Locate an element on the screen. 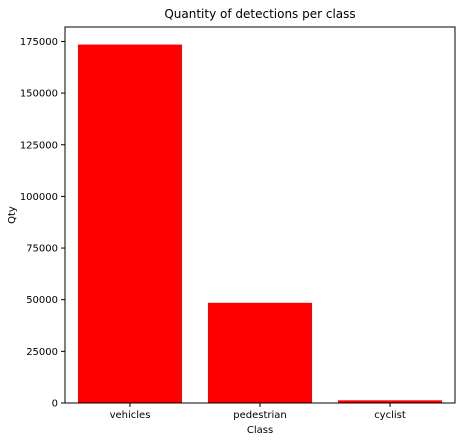  y-axis-title: Qty is located at coordinates (12, 215).